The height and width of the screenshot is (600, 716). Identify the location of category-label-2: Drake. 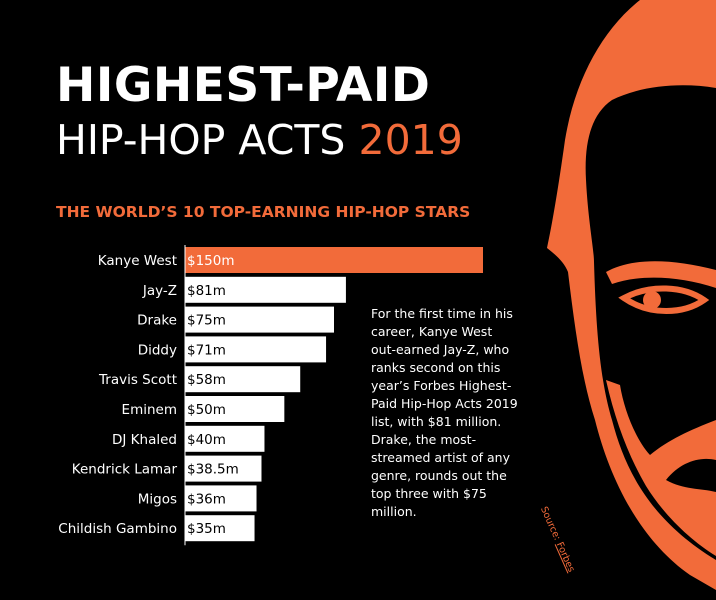
(157, 321).